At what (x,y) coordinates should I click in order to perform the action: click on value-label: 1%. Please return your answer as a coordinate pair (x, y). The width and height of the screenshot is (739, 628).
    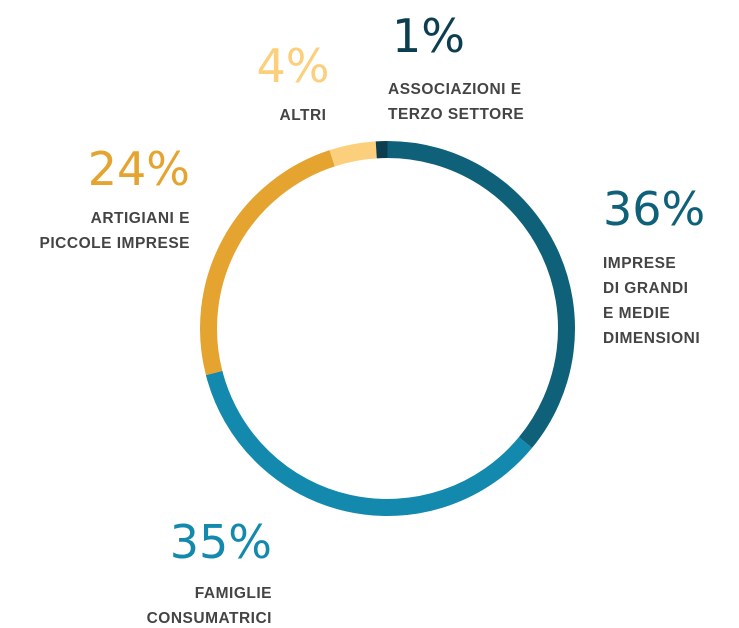
    Looking at the image, I should click on (428, 36).